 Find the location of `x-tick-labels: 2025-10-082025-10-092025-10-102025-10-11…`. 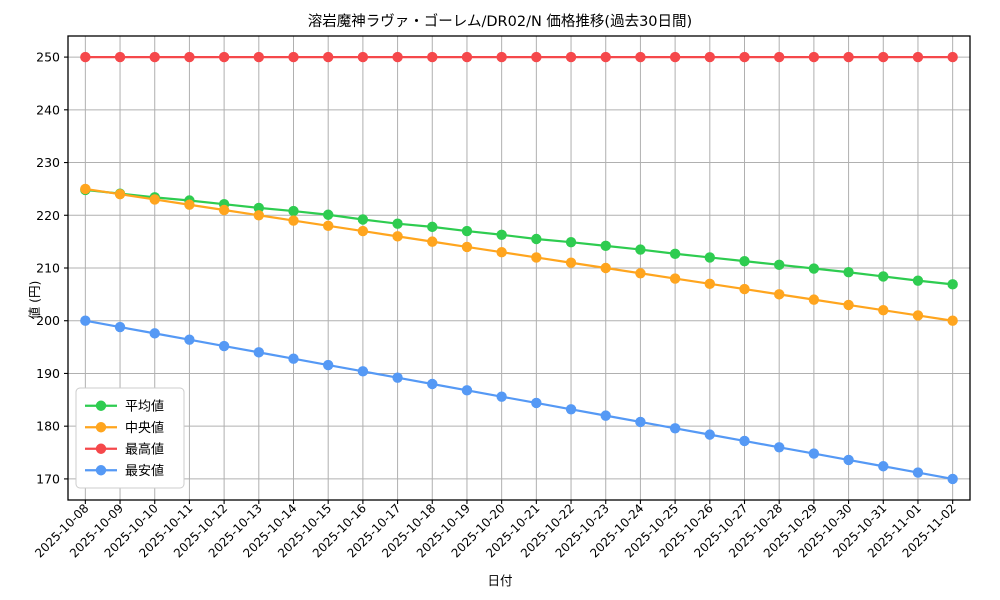

x-tick-labels: 2025-10-082025-10-092025-10-102025-10-11… is located at coordinates (495, 530).